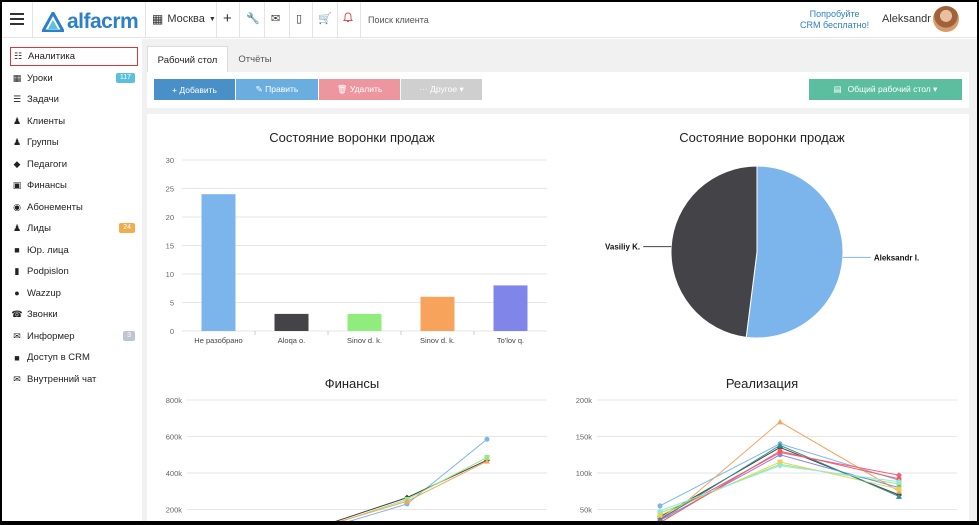  I want to click on sidebar-item: ◉ Абонементы, so click(74, 207).